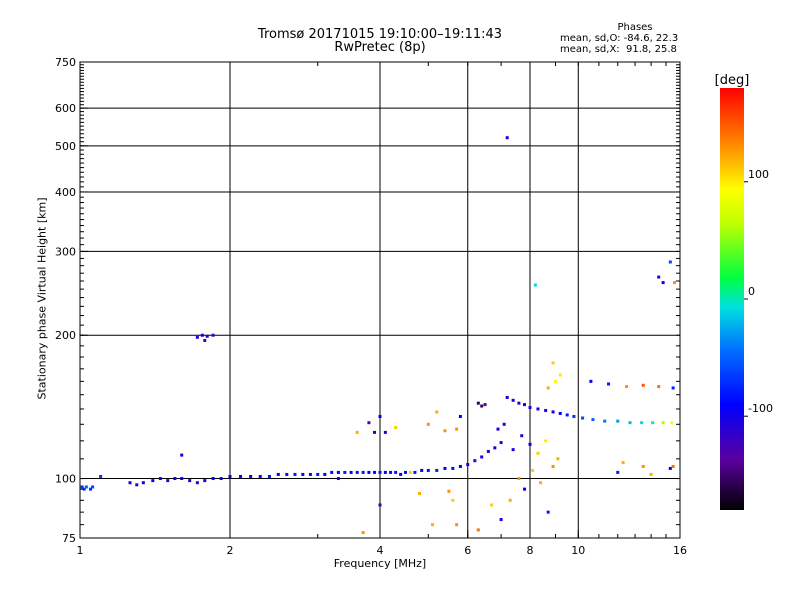 The image size is (800, 600). What do you see at coordinates (65, 251) in the screenshot?
I see `y-tick-label: 300` at bounding box center [65, 251].